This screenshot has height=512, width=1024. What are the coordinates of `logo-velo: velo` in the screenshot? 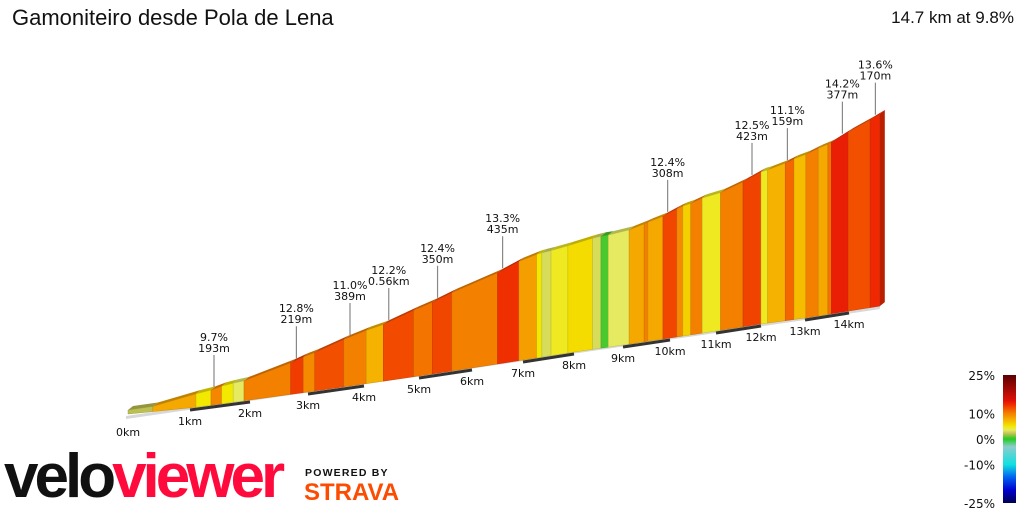 It's located at (60, 476).